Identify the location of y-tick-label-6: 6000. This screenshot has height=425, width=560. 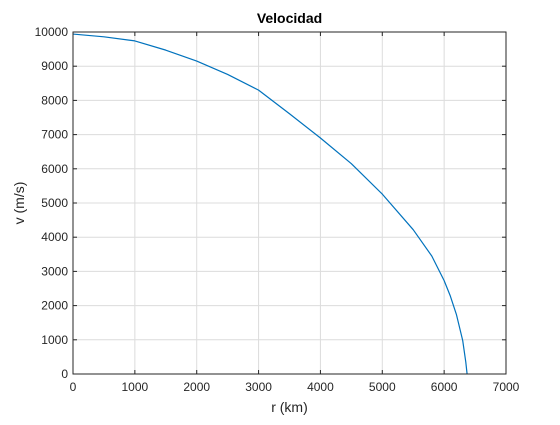
(54, 169).